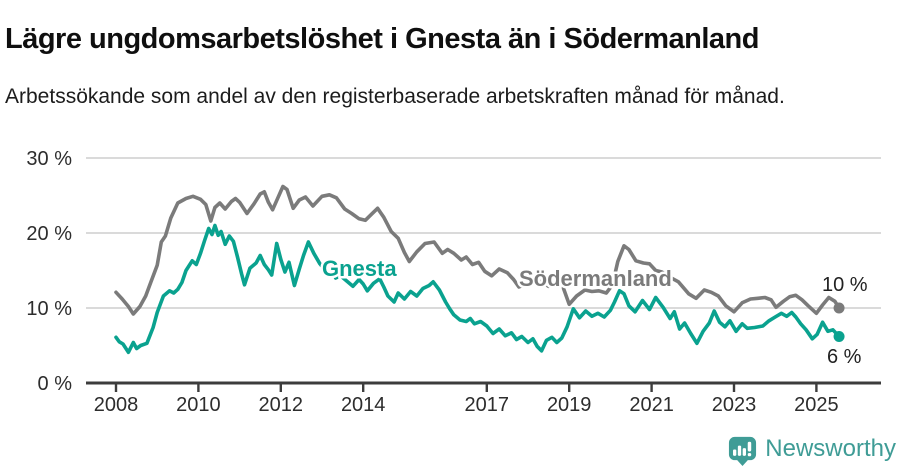 This screenshot has height=474, width=900. Describe the element at coordinates (845, 285) in the screenshot. I see `end-value-label-sodermanland: 10 %` at that location.